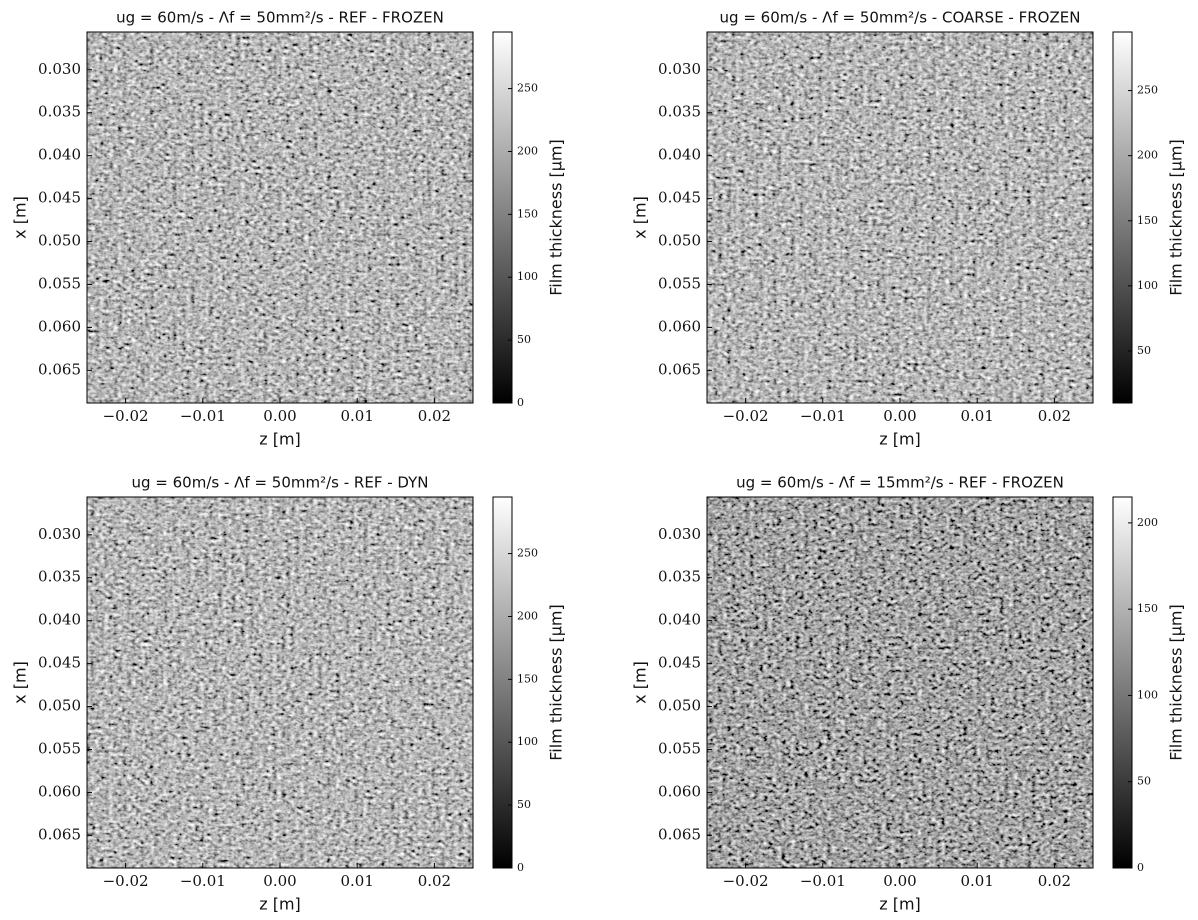  I want to click on chart-title: ug = 60m/s - Λf = 50mm²/s - REF - FROZEN, so click(280, 18).